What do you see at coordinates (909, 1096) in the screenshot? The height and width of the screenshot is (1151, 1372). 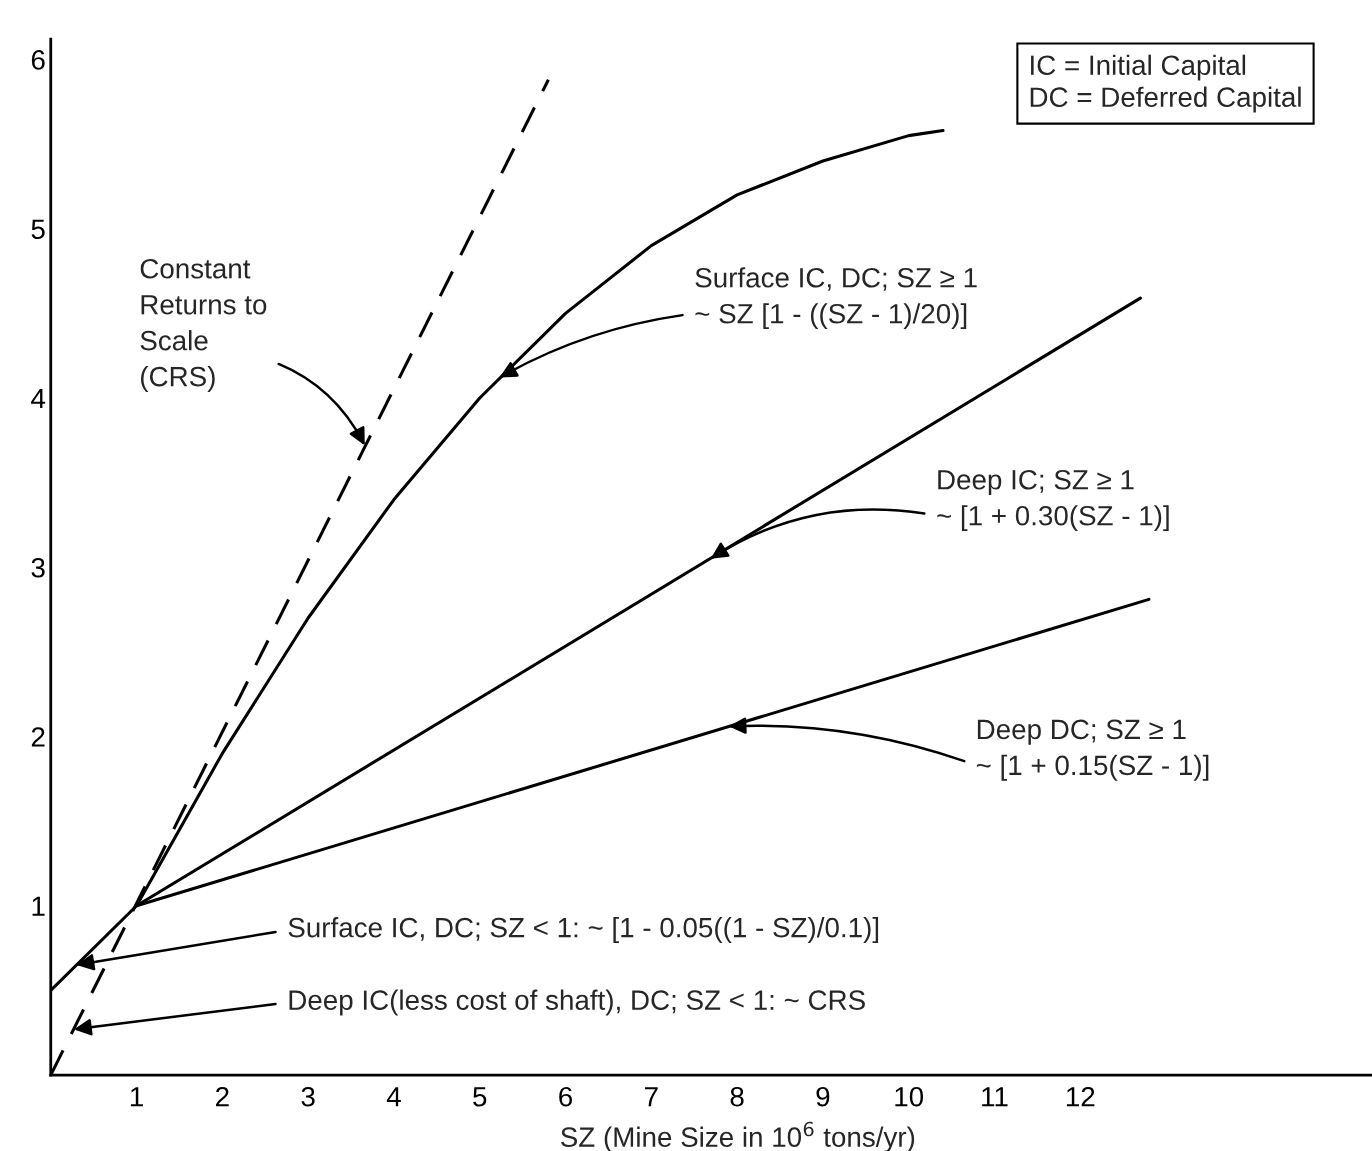 I see `x-tick-label: 10` at bounding box center [909, 1096].